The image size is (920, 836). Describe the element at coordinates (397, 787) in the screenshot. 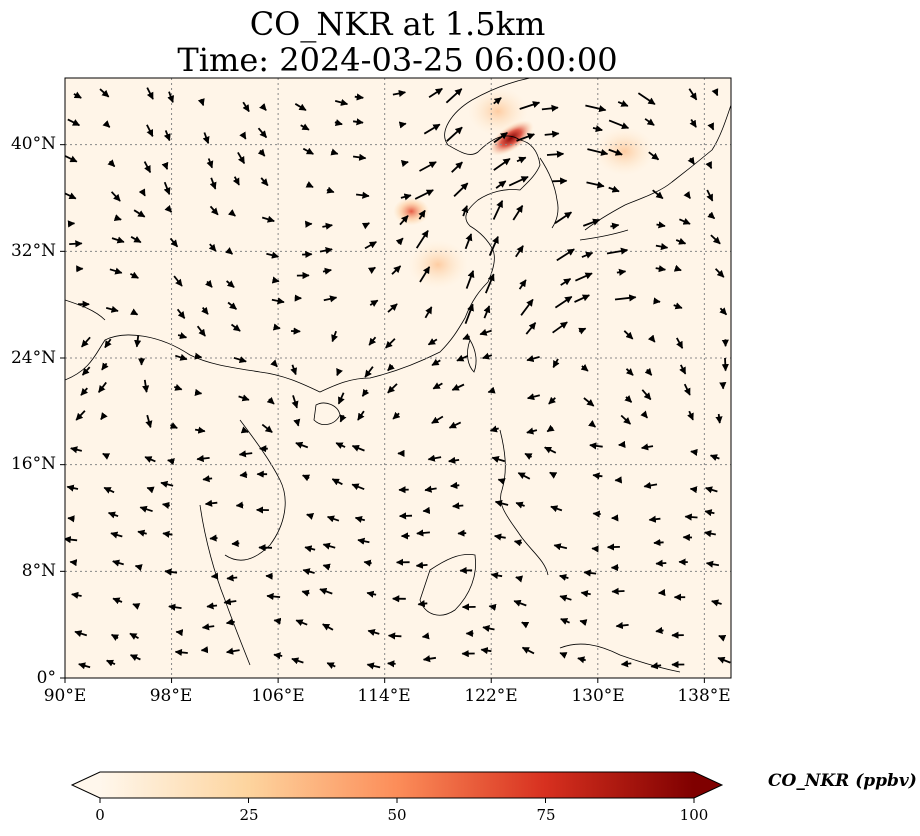

I see `colorbar` at that location.